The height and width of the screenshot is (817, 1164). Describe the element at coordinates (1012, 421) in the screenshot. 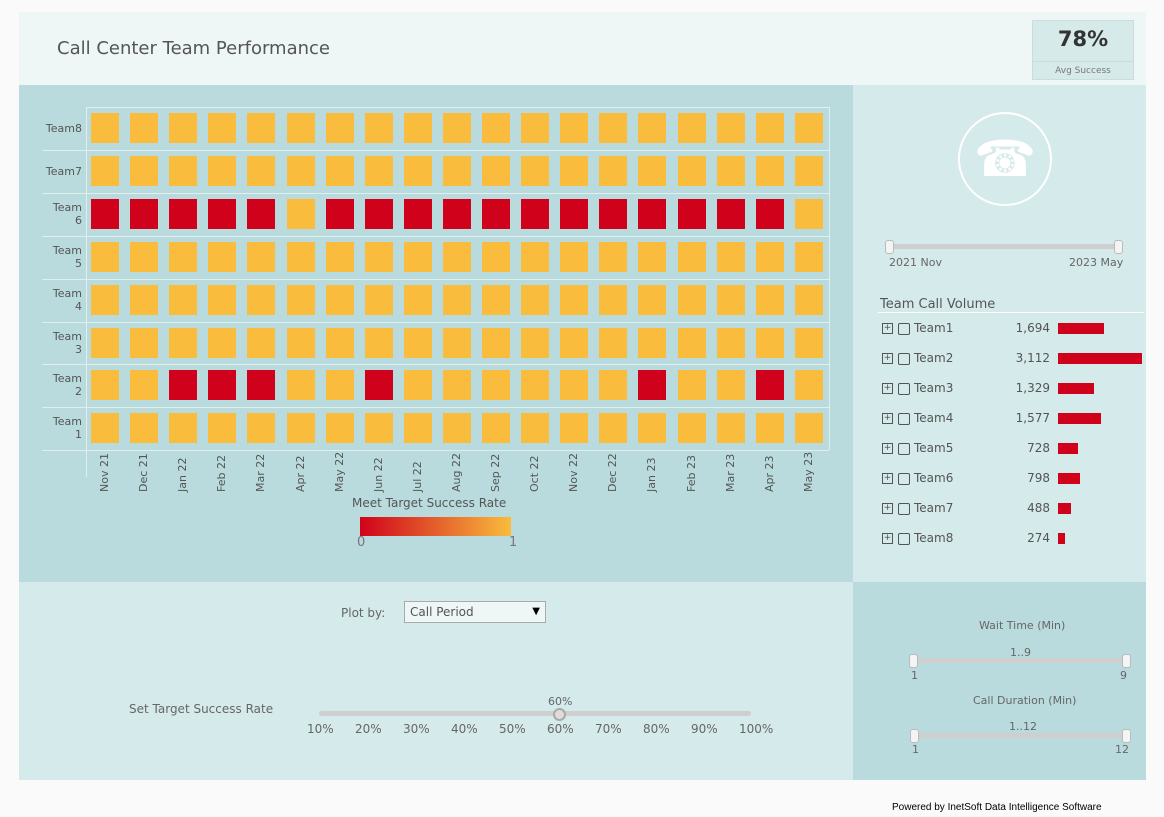

I see `volume-row: + Team4 1,577` at that location.